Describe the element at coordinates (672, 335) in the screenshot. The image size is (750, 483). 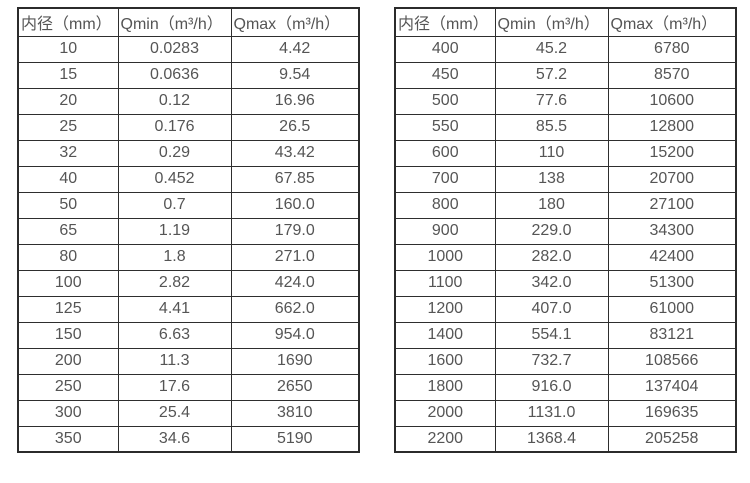
I see `qmax-cell: 83121` at that location.